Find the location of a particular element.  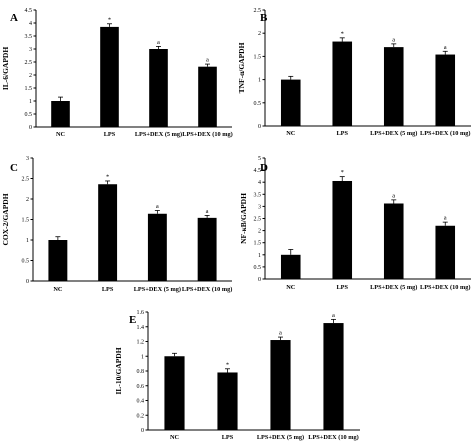

y-axis-label: NF-κB/GAPDH is located at coordinates (243, 218).